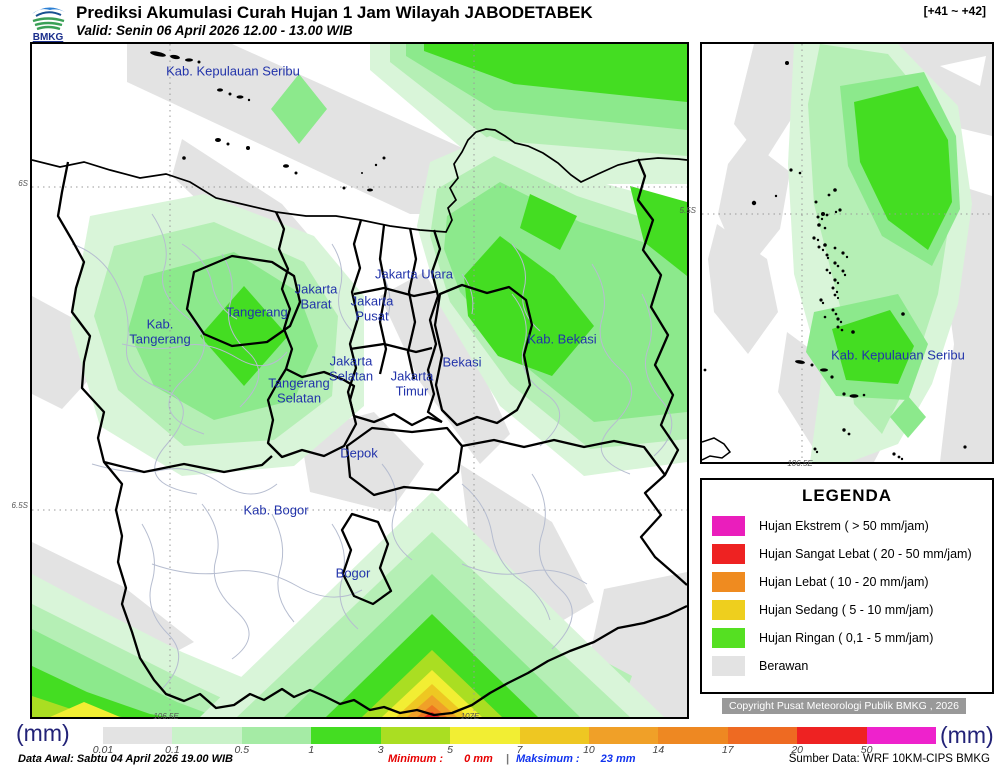  What do you see at coordinates (353, 573) in the screenshot?
I see `label-bogor: Bogor` at bounding box center [353, 573].